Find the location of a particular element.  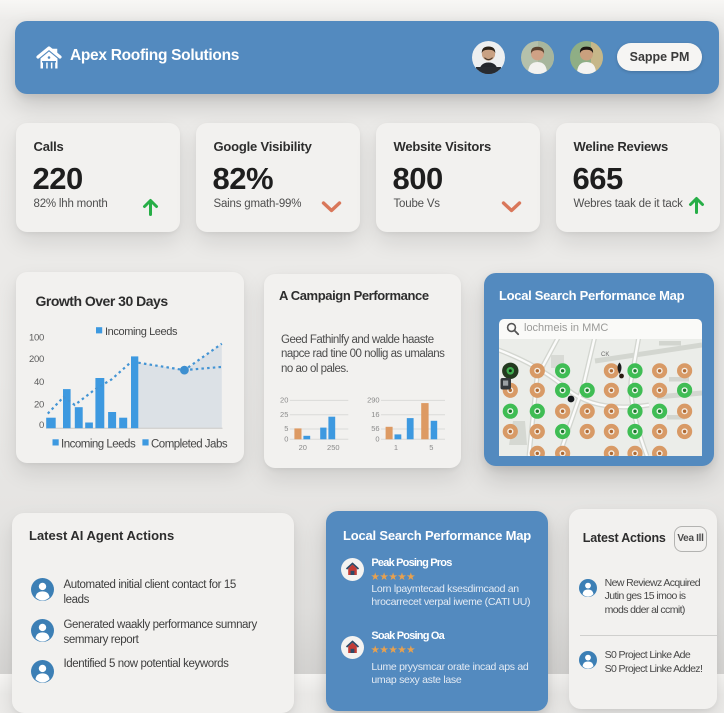

svg-text: 56 is located at coordinates (375, 428).